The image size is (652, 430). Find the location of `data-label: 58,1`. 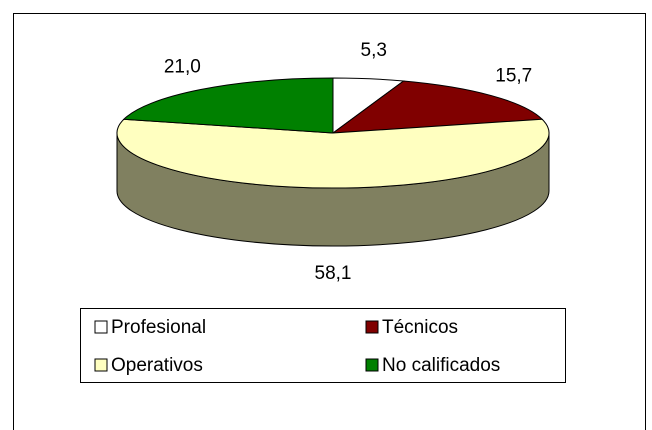

data-label: 58,1 is located at coordinates (333, 273).